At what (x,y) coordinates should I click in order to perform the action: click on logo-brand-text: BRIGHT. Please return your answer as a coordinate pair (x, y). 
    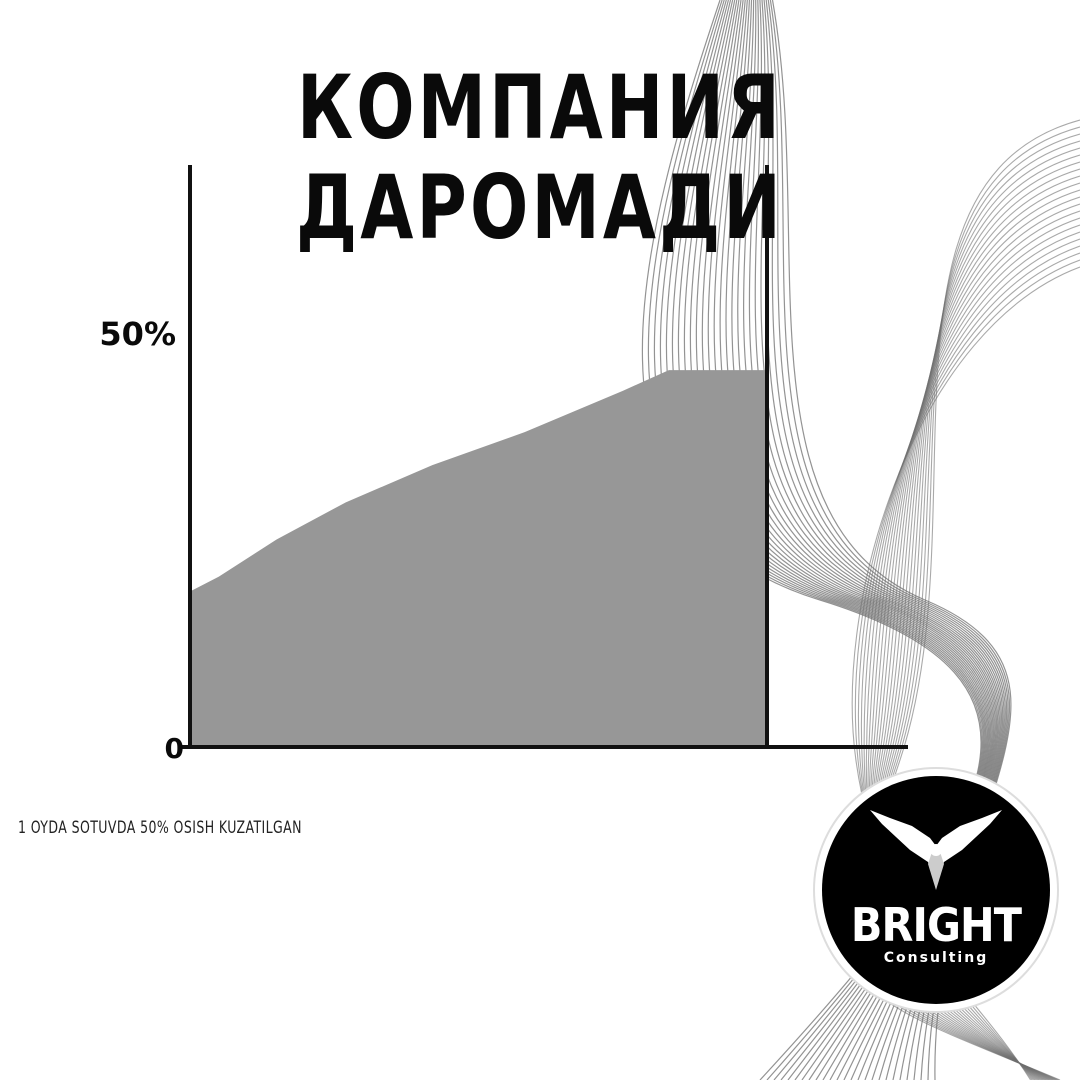
    Looking at the image, I should click on (936, 925).